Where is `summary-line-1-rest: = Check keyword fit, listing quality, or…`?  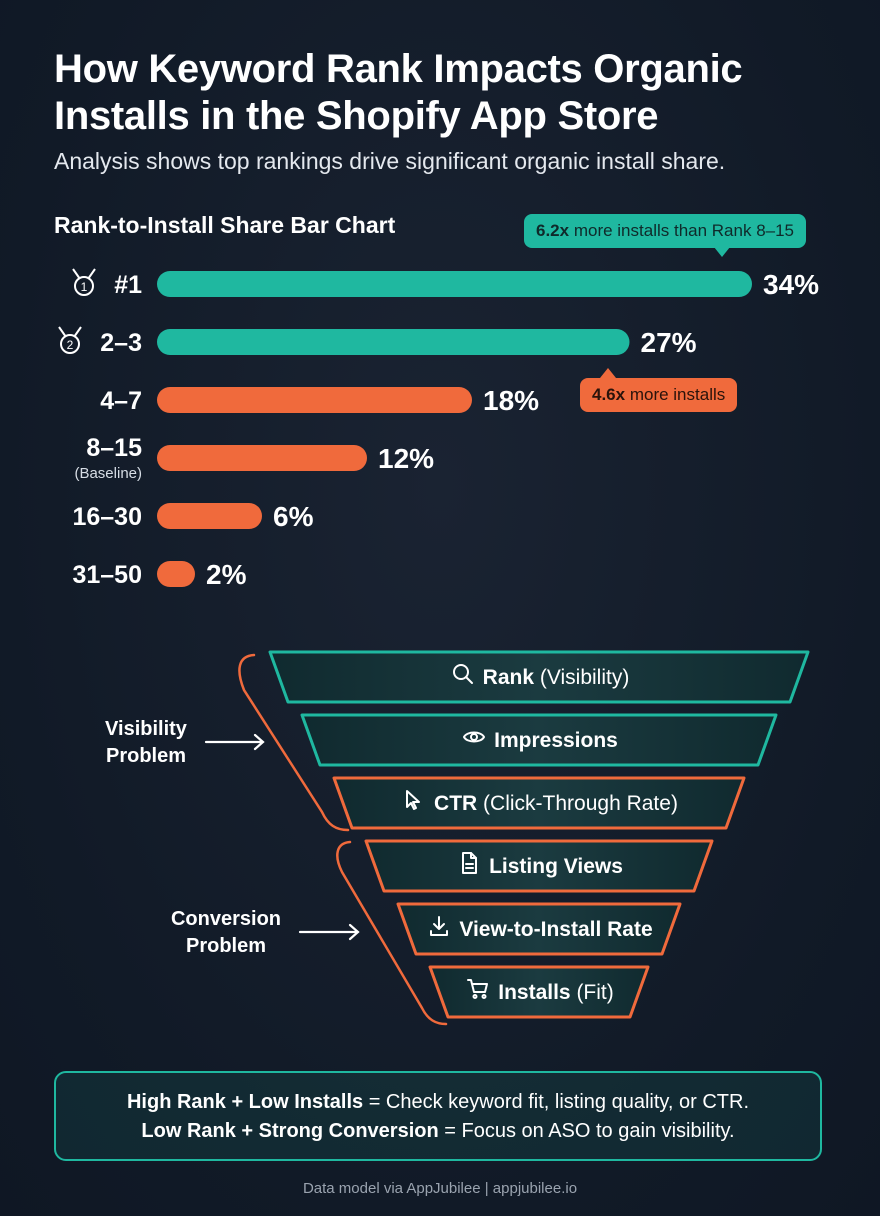 summary-line-1-rest: = Check keyword fit, listing quality, or… is located at coordinates (556, 1102).